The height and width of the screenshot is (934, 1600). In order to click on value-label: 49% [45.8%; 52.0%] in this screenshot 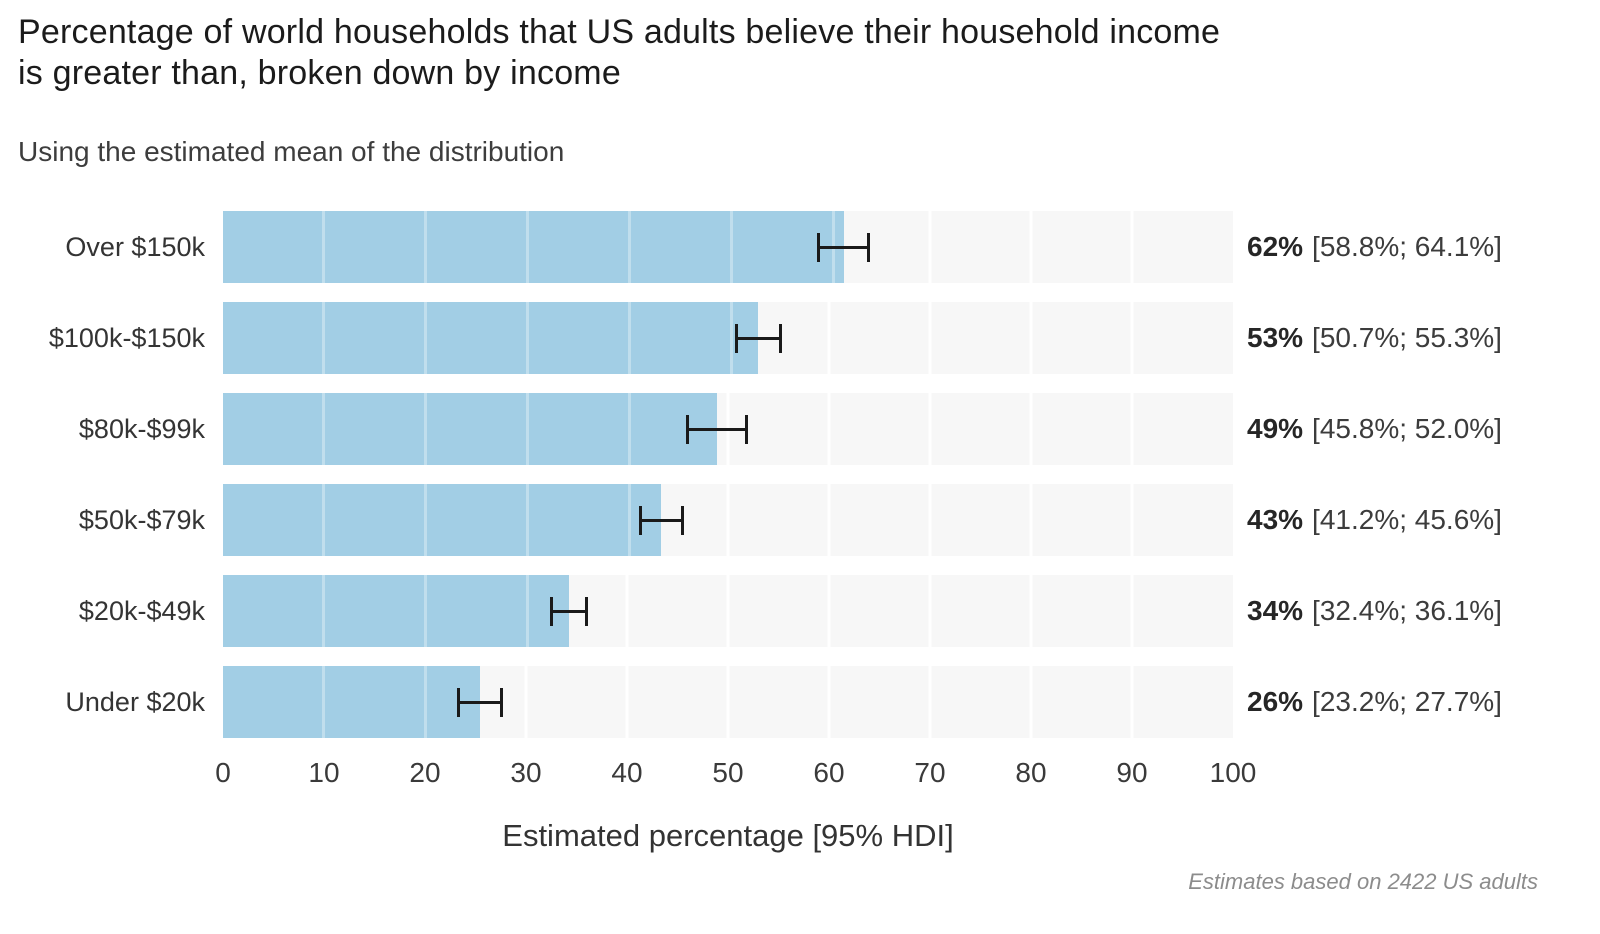, I will do `click(1374, 429)`.